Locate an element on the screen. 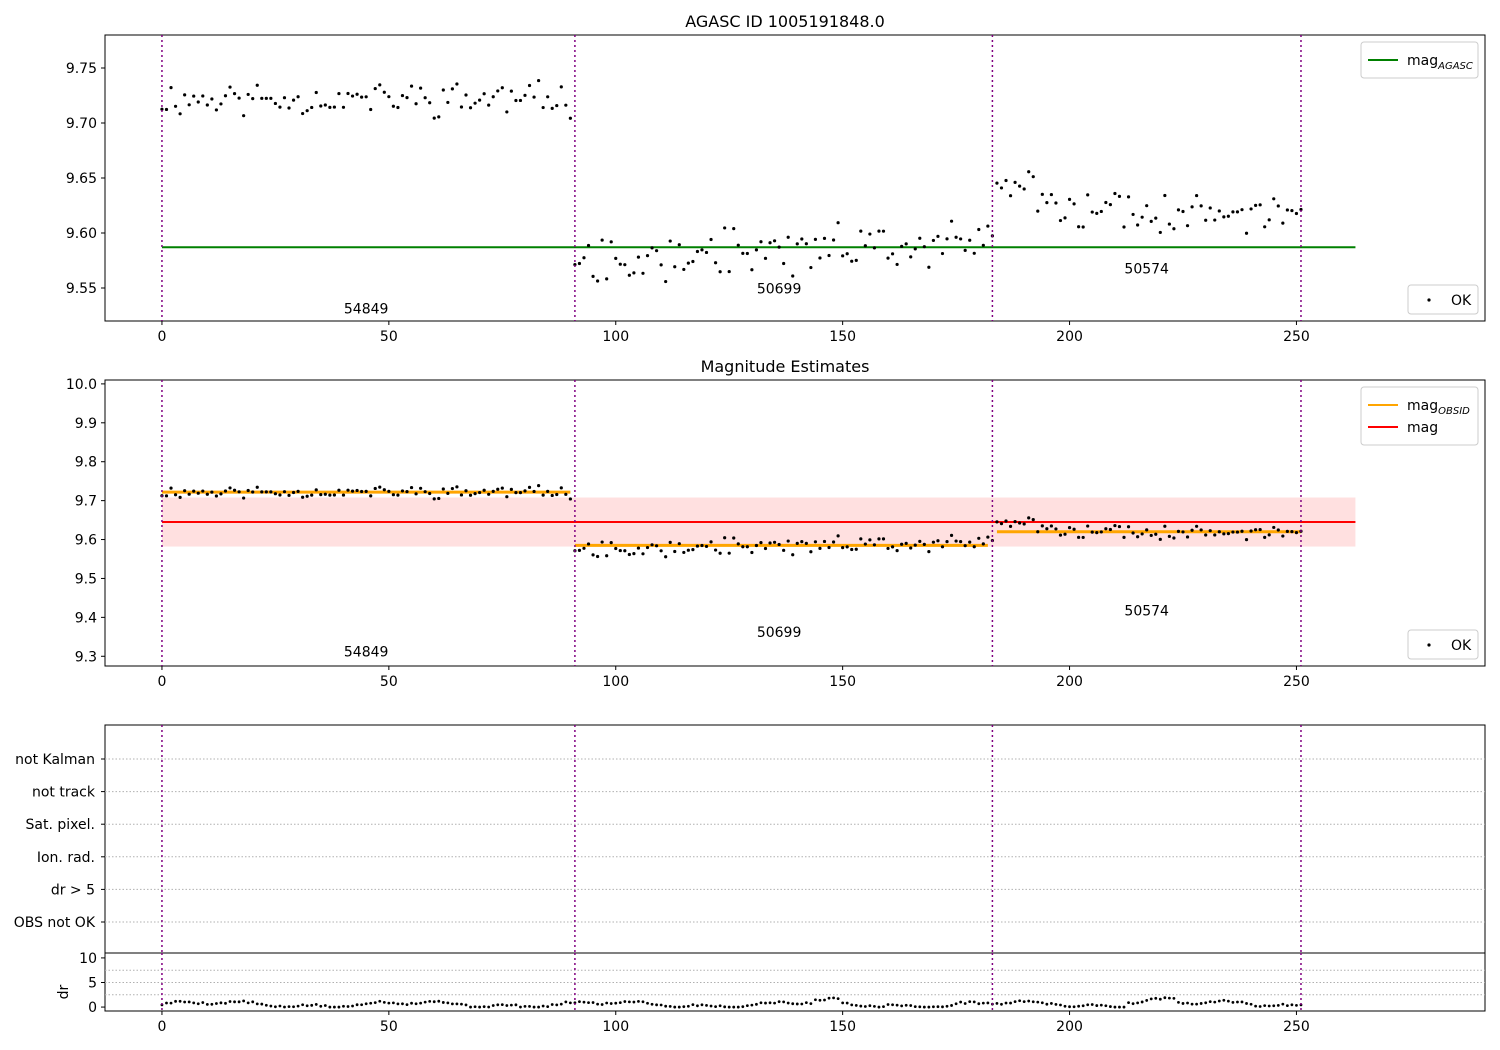  mid-xtick-label: 250 is located at coordinates (1296, 682).